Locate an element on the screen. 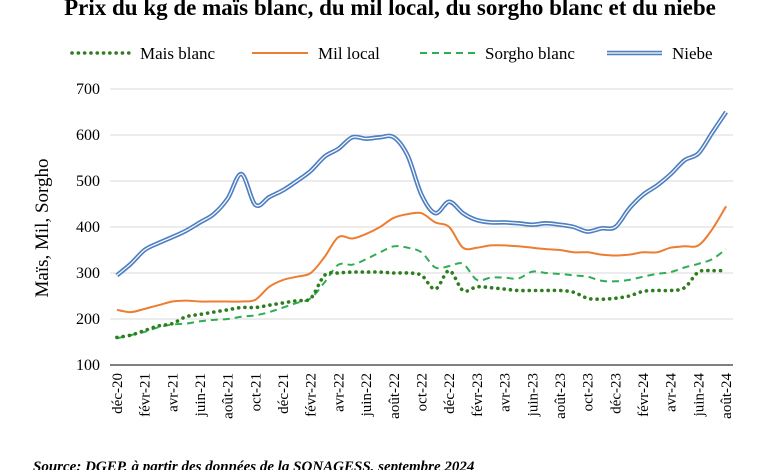 The image size is (780, 470). y-tick-label: 400 is located at coordinates (88, 227).